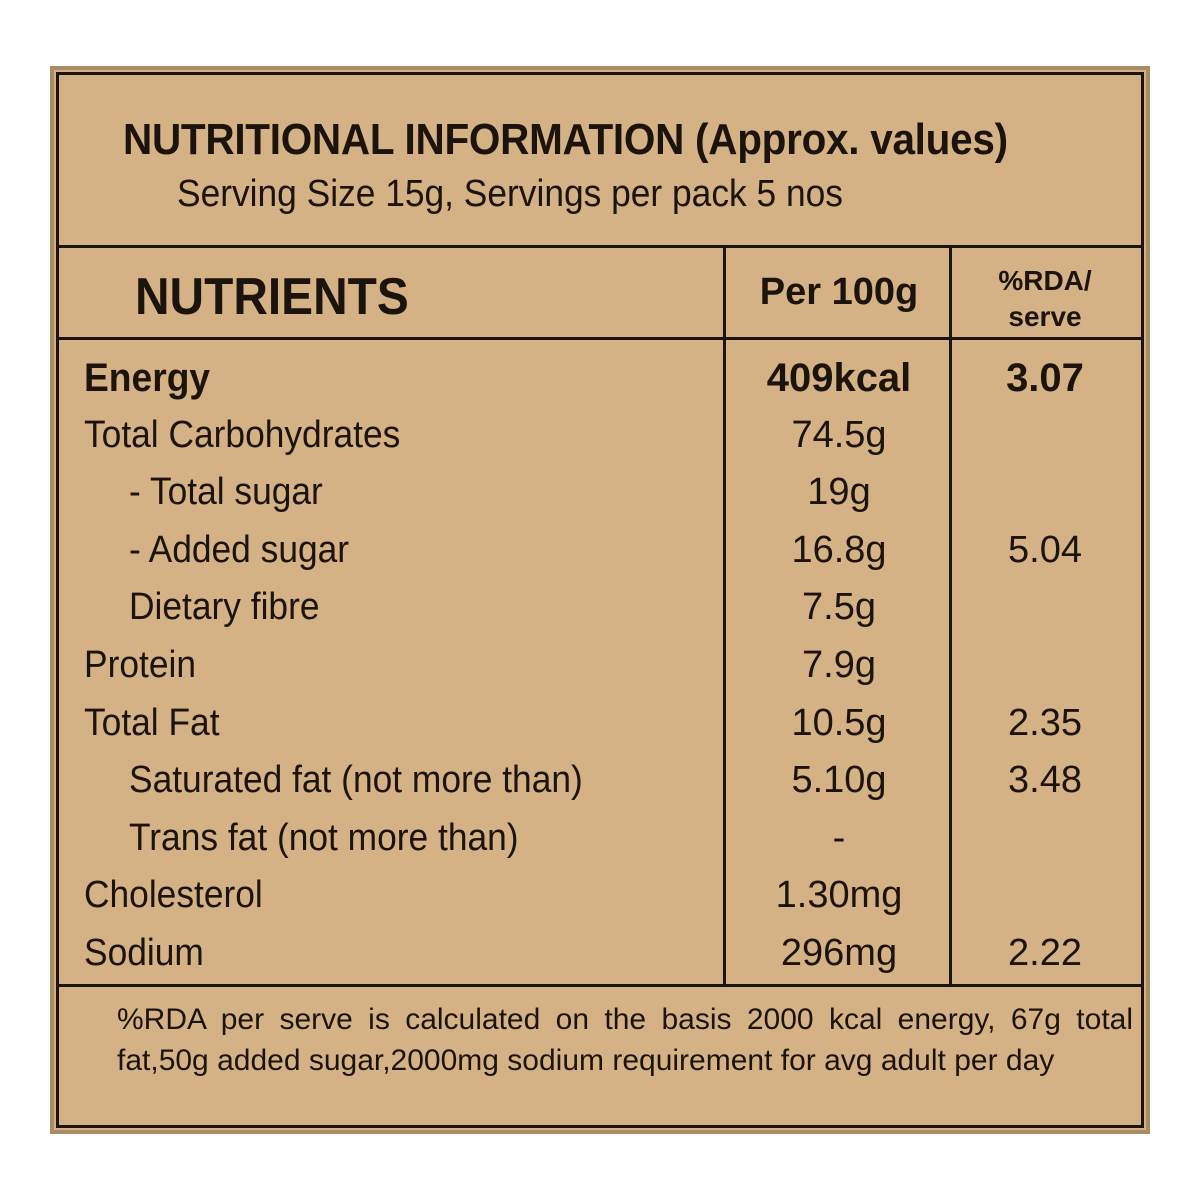  What do you see at coordinates (600, 550) in the screenshot?
I see `nutrient-row: - Added sugar 16.8g 5.04` at bounding box center [600, 550].